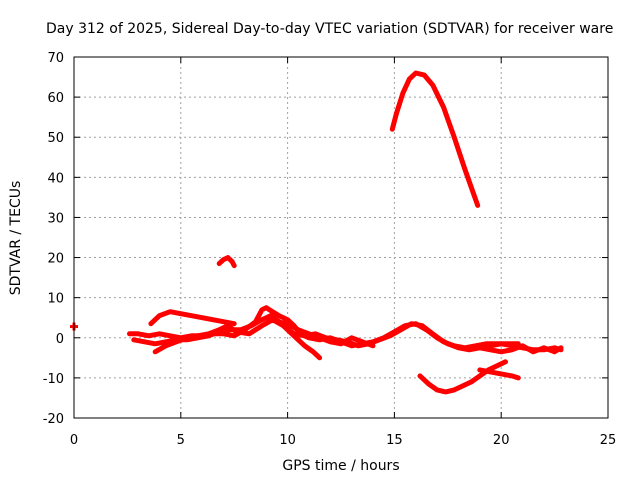 The width and height of the screenshot is (640, 480). What do you see at coordinates (55, 218) in the screenshot?
I see `y-tick-label: 30` at bounding box center [55, 218].